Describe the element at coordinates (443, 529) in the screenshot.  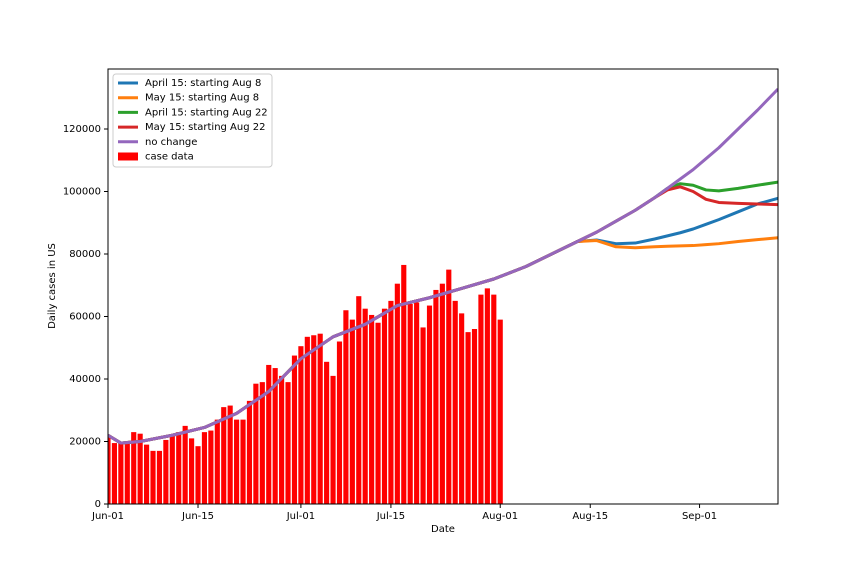
I see `x-axis-label: Date` at that location.